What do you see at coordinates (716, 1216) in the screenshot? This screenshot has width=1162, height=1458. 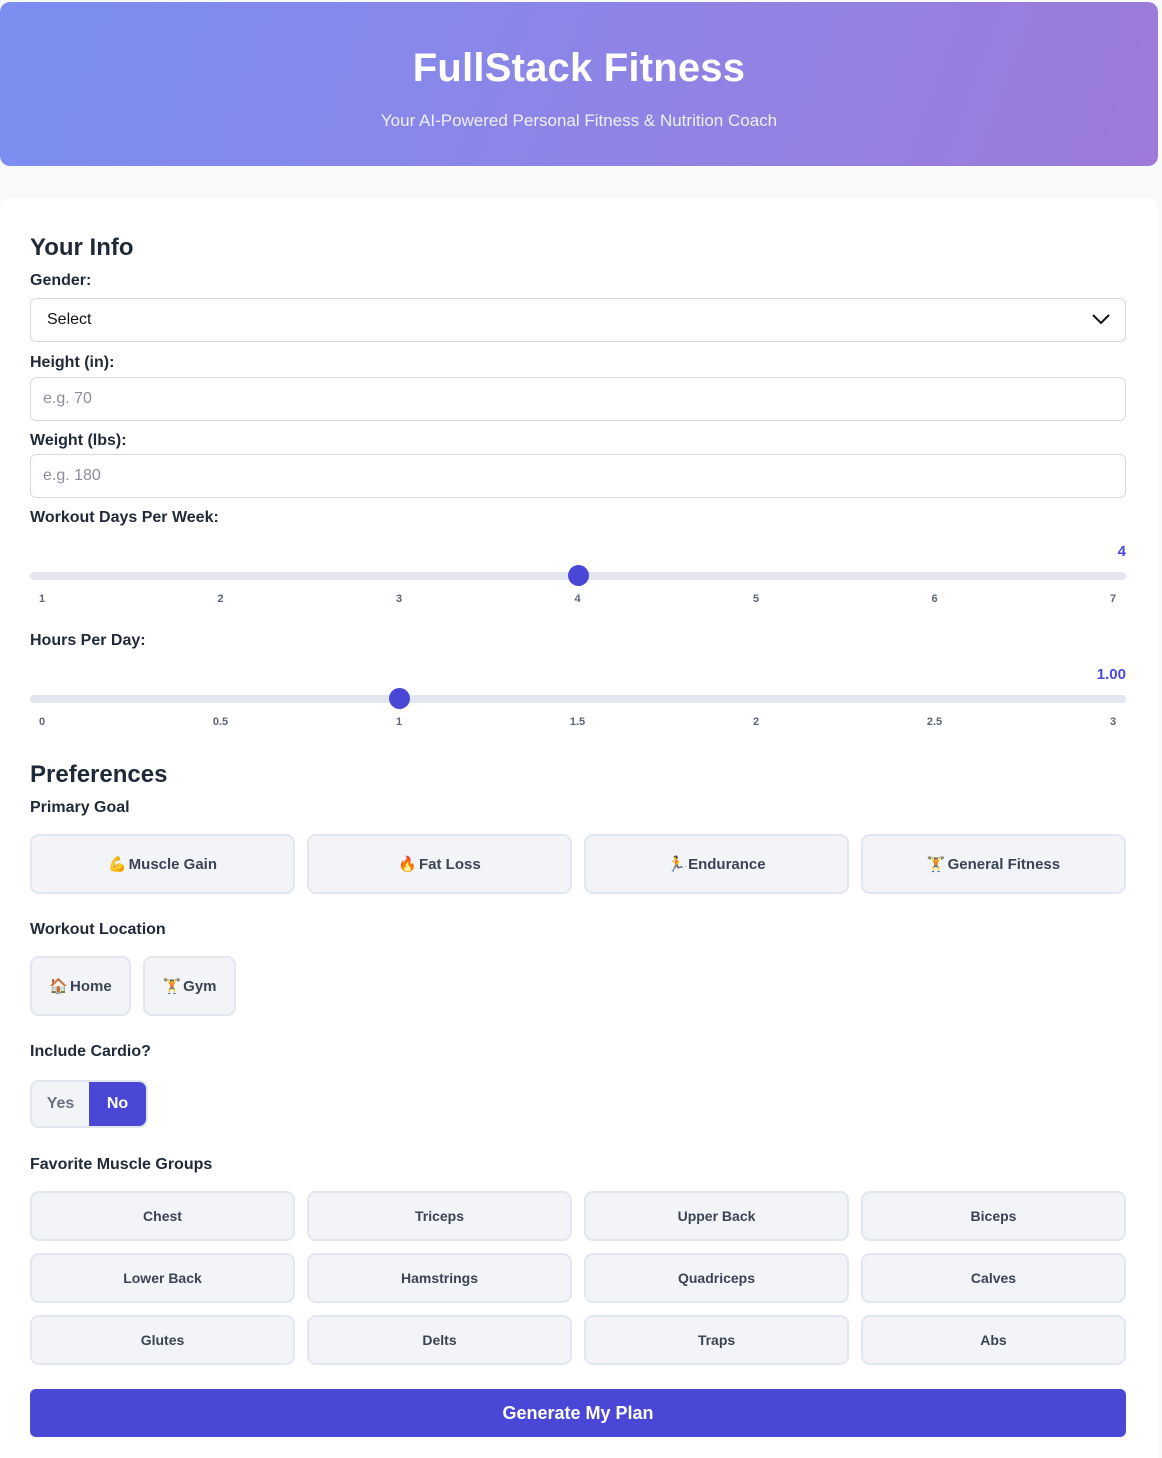 I see `muscle-group-button: Upper Back` at bounding box center [716, 1216].